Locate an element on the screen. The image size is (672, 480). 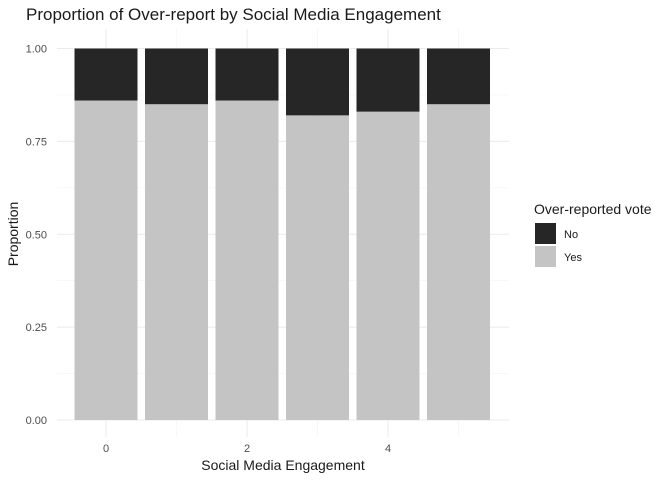
y-tick-label: 0.25 is located at coordinates (36, 328).